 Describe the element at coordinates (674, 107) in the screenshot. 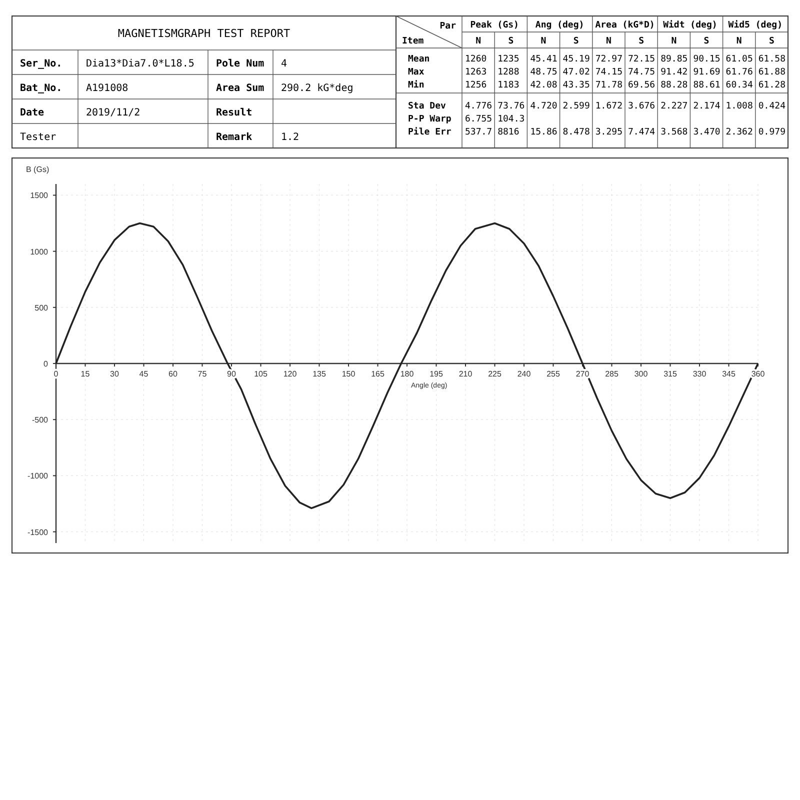

I see `text: 2.227` at that location.